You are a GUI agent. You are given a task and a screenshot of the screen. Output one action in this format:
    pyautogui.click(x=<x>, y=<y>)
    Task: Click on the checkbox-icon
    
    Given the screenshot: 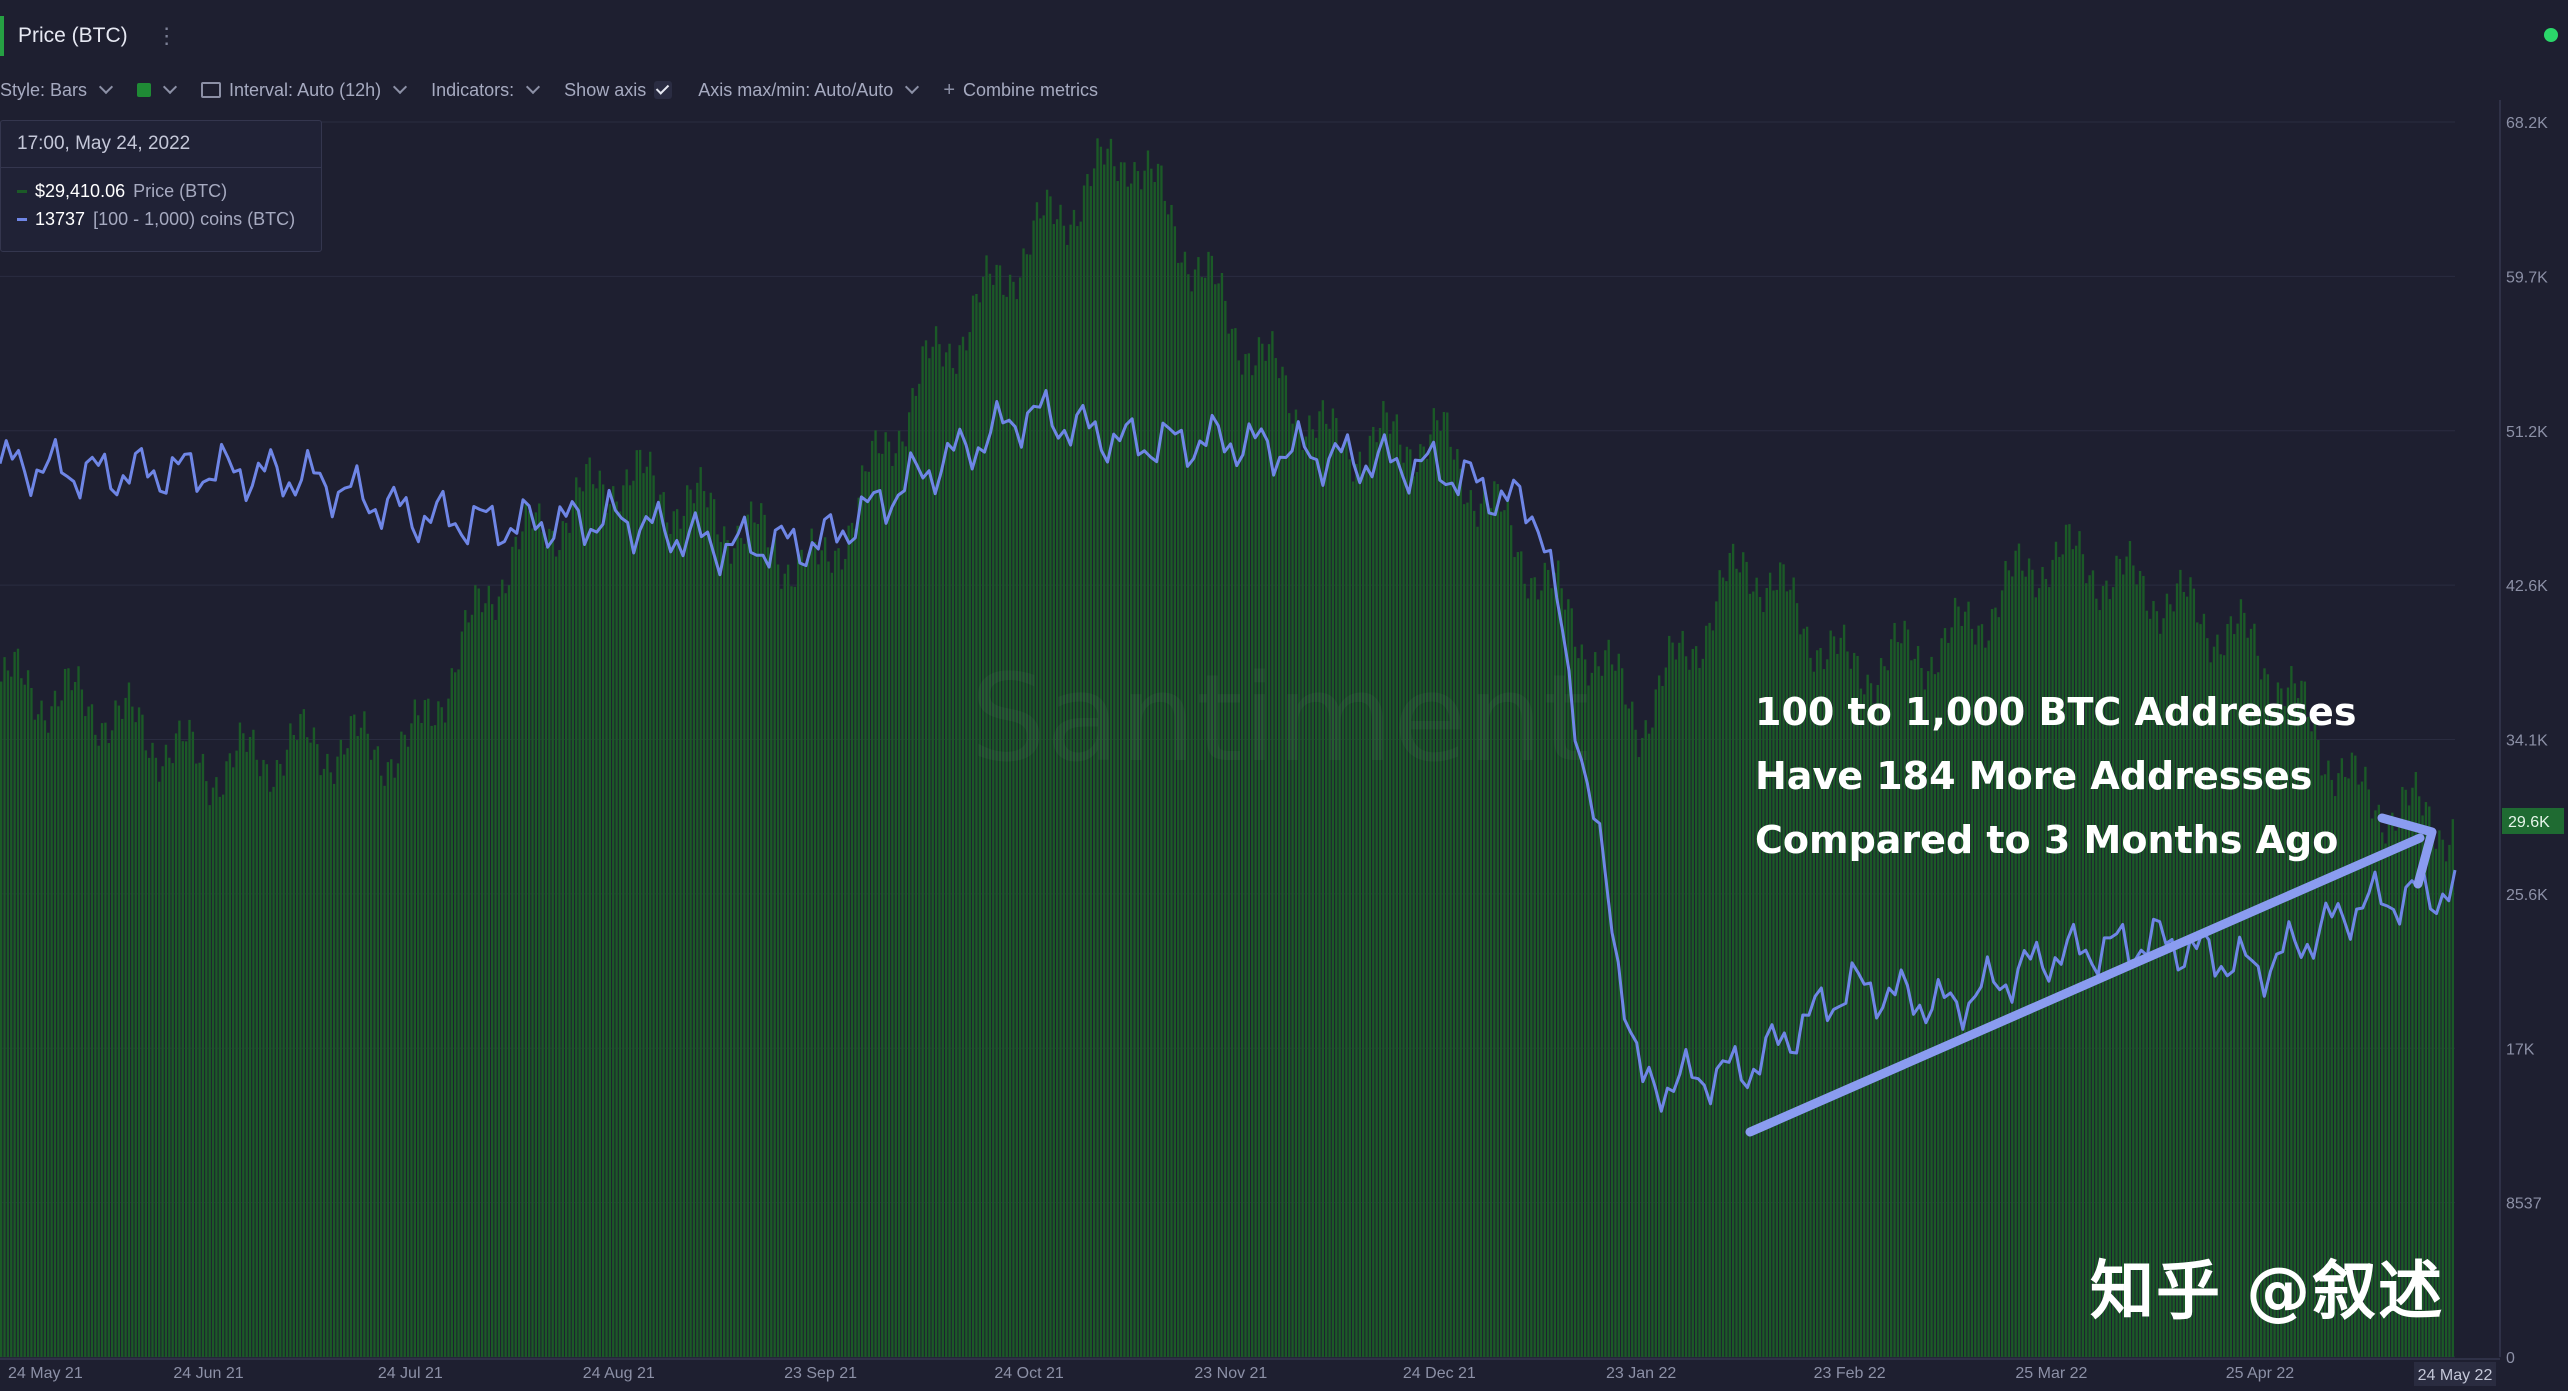 What is the action you would take?
    pyautogui.click(x=663, y=90)
    